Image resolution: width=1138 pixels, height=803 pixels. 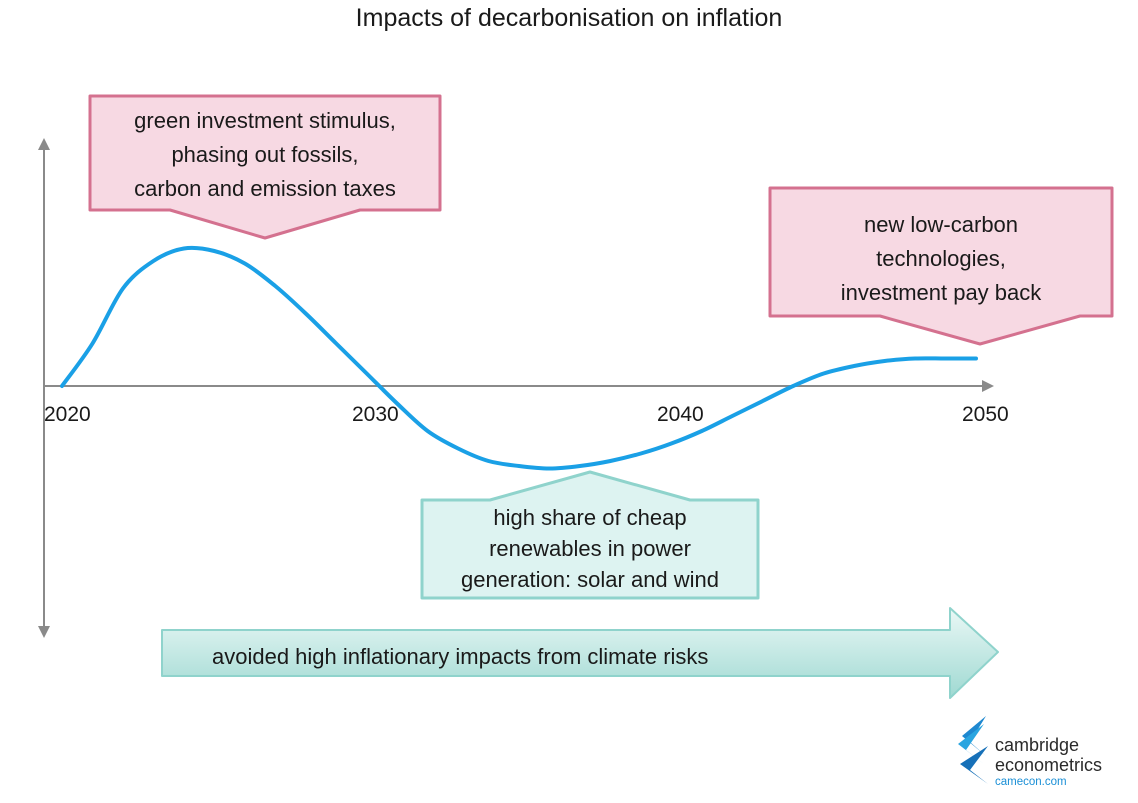 I want to click on page-title: Impacts of decarbonisation on inflation, so click(x=569, y=18).